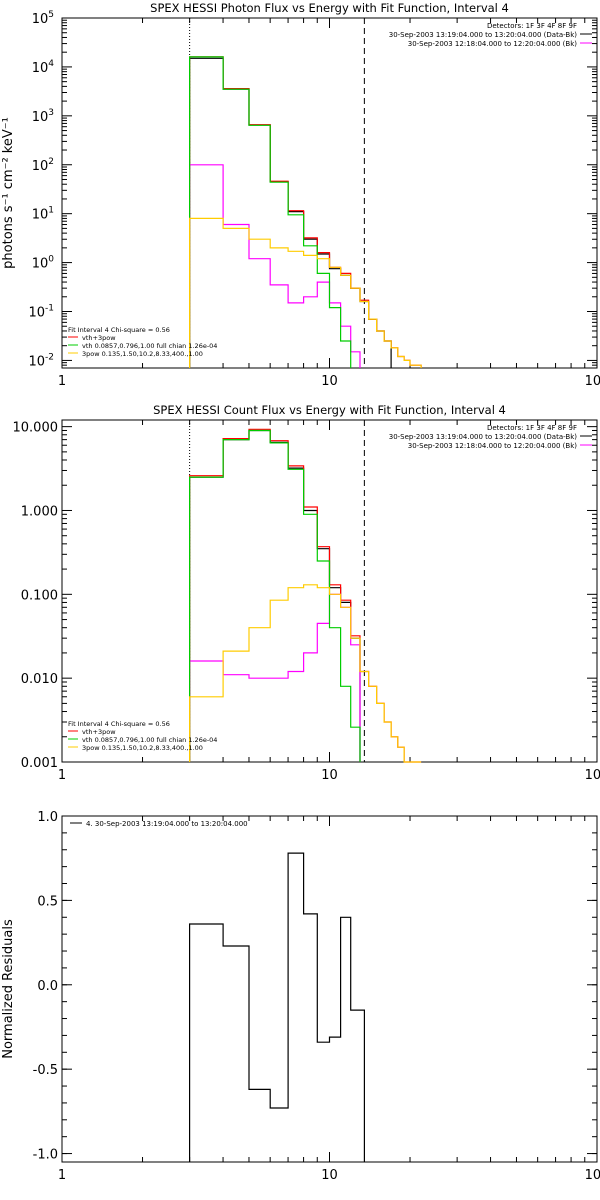 The height and width of the screenshot is (1200, 600). Describe the element at coordinates (49, 309) in the screenshot. I see `y-tick-exponent: -1` at that location.